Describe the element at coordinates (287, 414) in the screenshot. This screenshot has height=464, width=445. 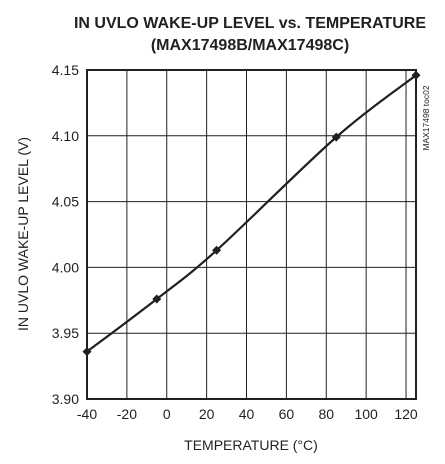
I see `x-tick-label: 60` at that location.